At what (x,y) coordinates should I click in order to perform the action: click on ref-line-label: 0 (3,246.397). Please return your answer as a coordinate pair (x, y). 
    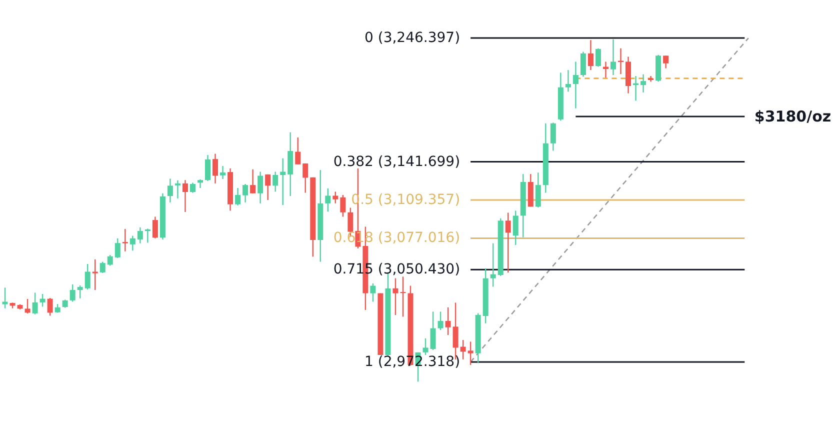
    Looking at the image, I should click on (412, 38).